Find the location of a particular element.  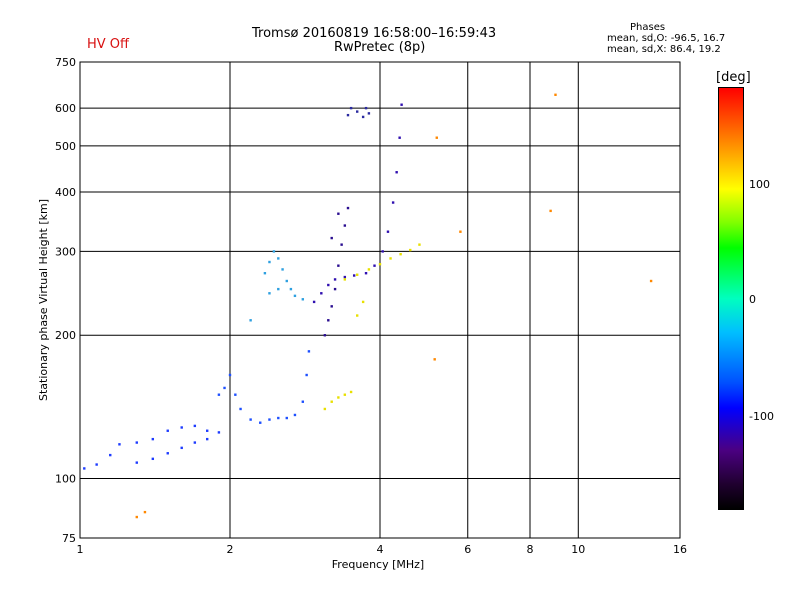

x-axis-label: Frequency [MHz] is located at coordinates (378, 564).